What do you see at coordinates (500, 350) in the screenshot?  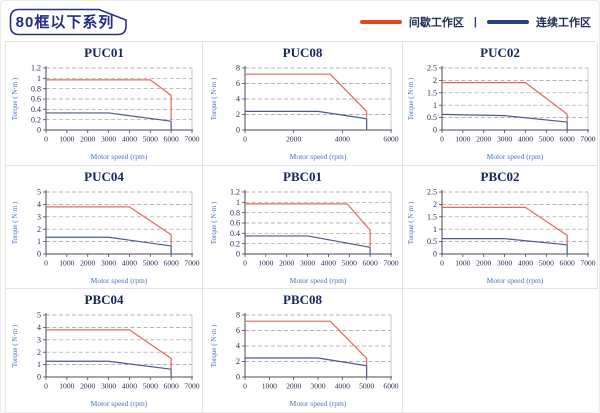 I see `empty-cell` at bounding box center [500, 350].